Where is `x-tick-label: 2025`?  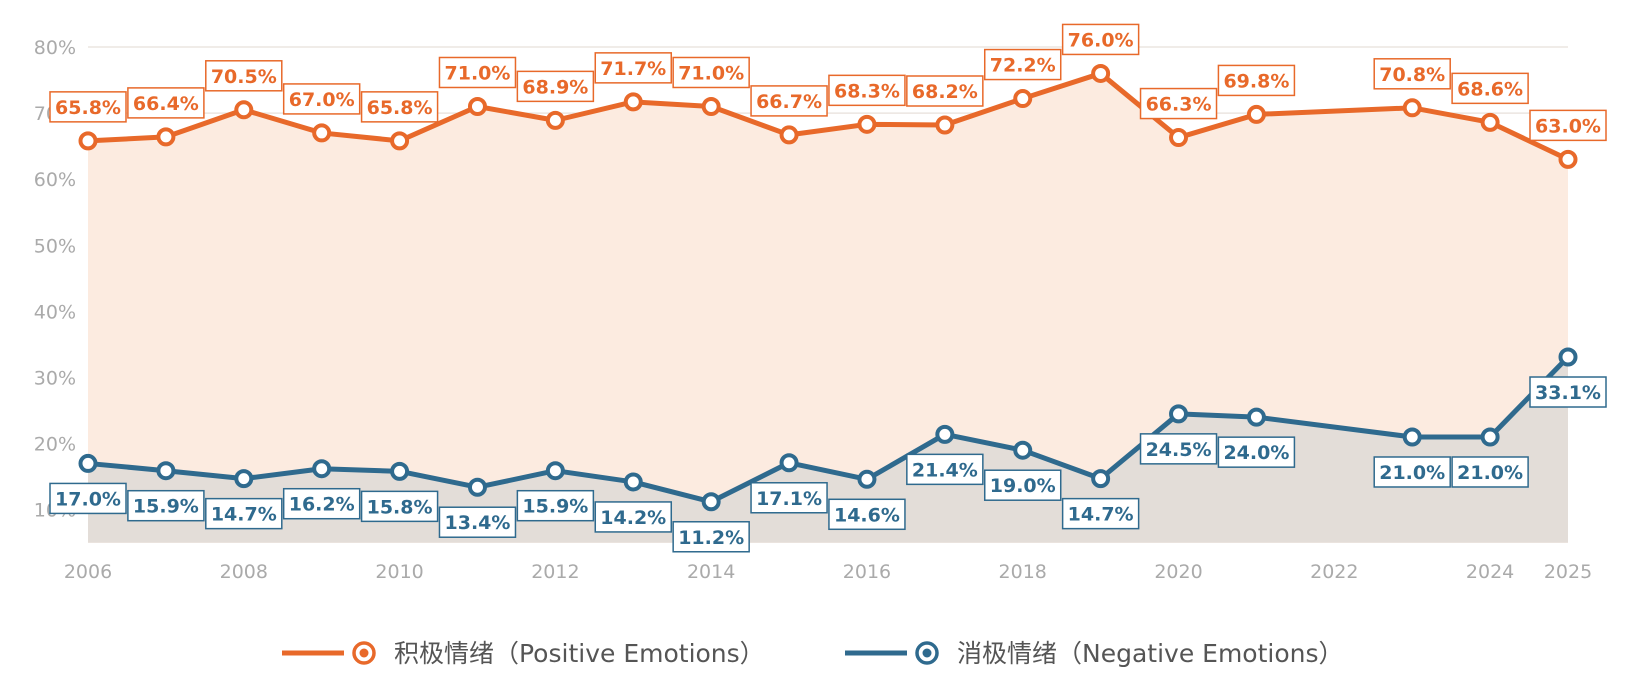 x-tick-label: 2025 is located at coordinates (1568, 572).